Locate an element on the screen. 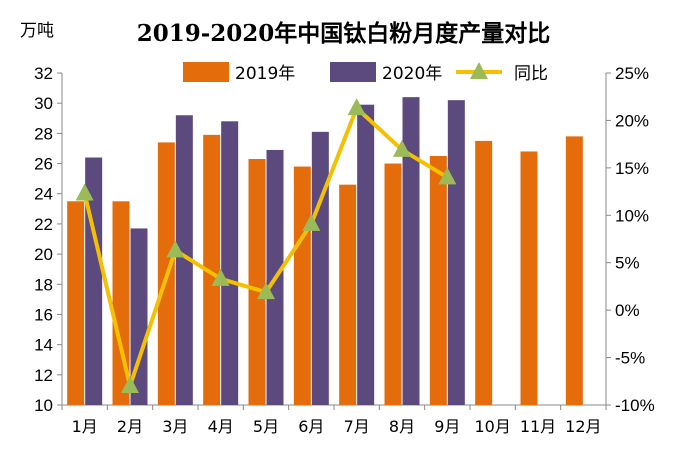 The height and width of the screenshot is (460, 687). x-tick-label: 9月 is located at coordinates (447, 426).